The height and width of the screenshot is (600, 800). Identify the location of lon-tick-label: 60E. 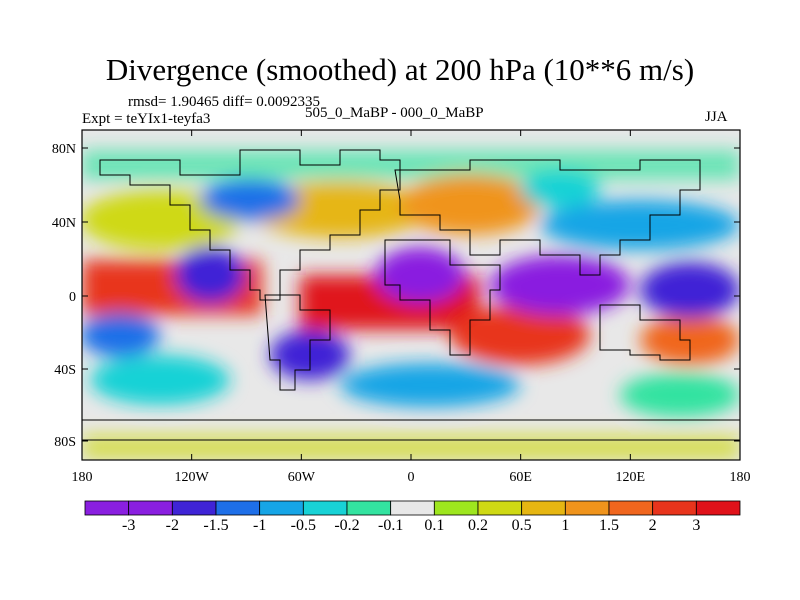
(520, 477).